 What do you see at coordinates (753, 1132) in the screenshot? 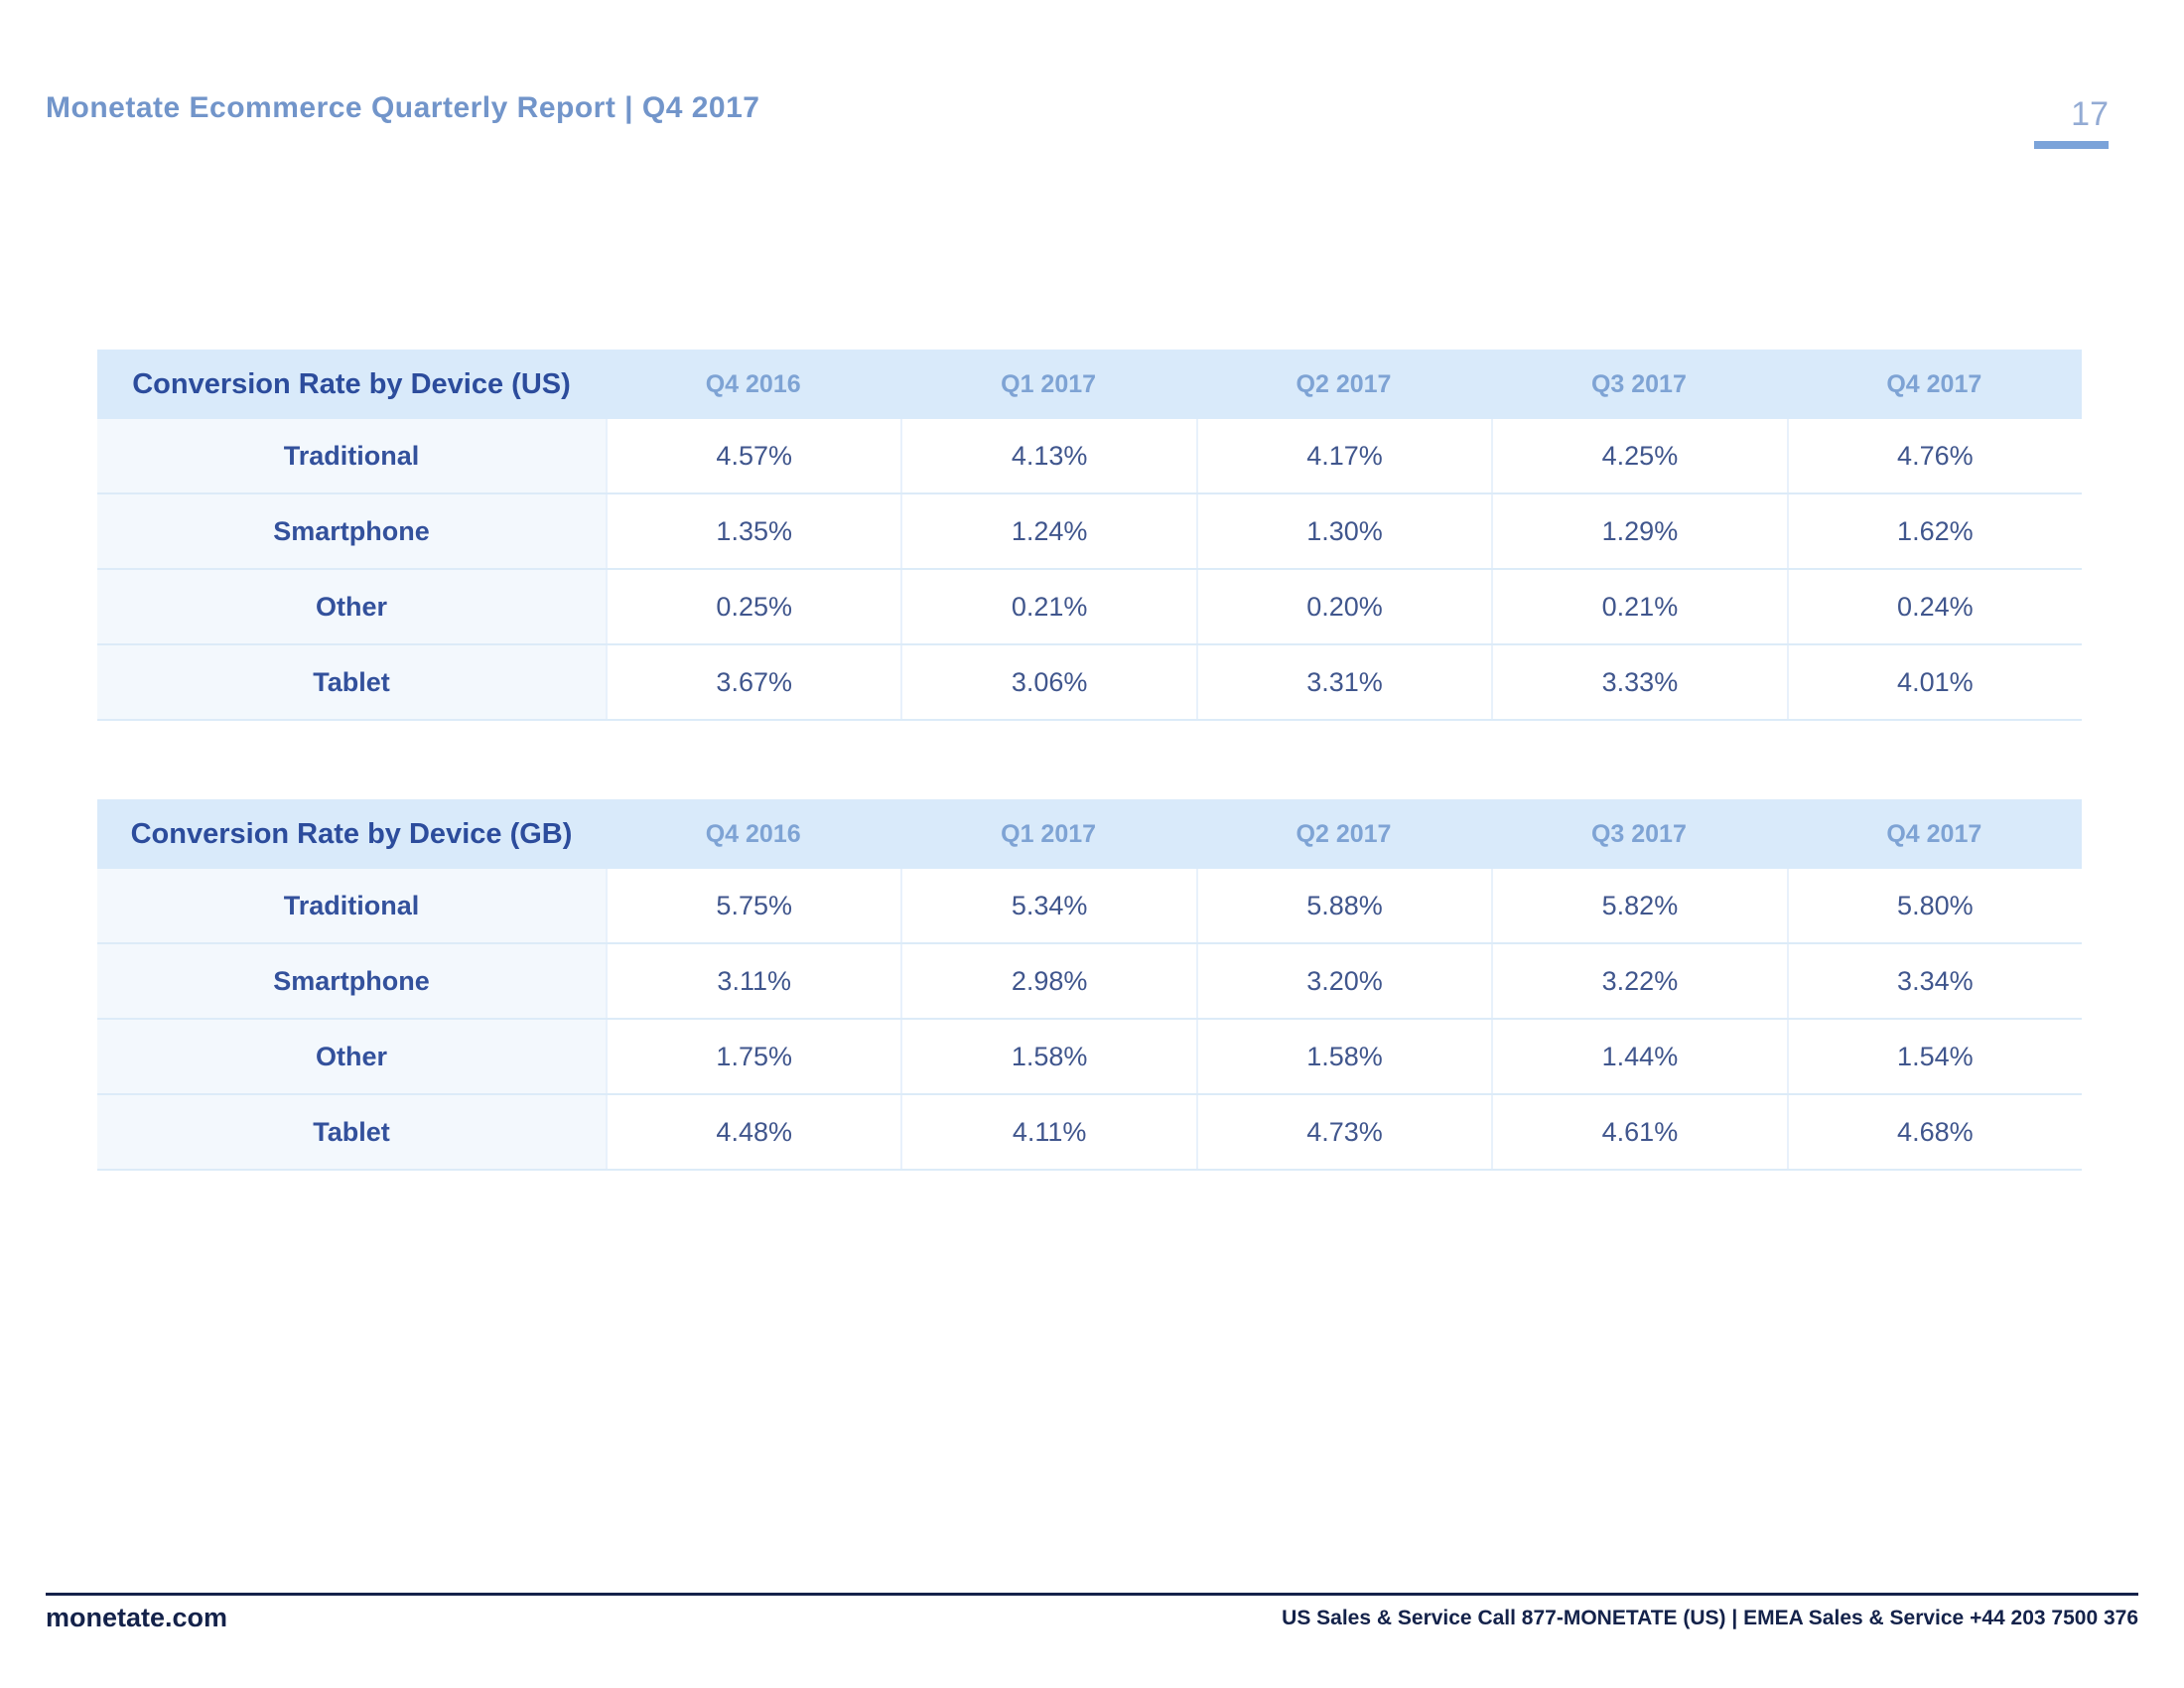
I see `table-cell: 4.48%` at bounding box center [753, 1132].